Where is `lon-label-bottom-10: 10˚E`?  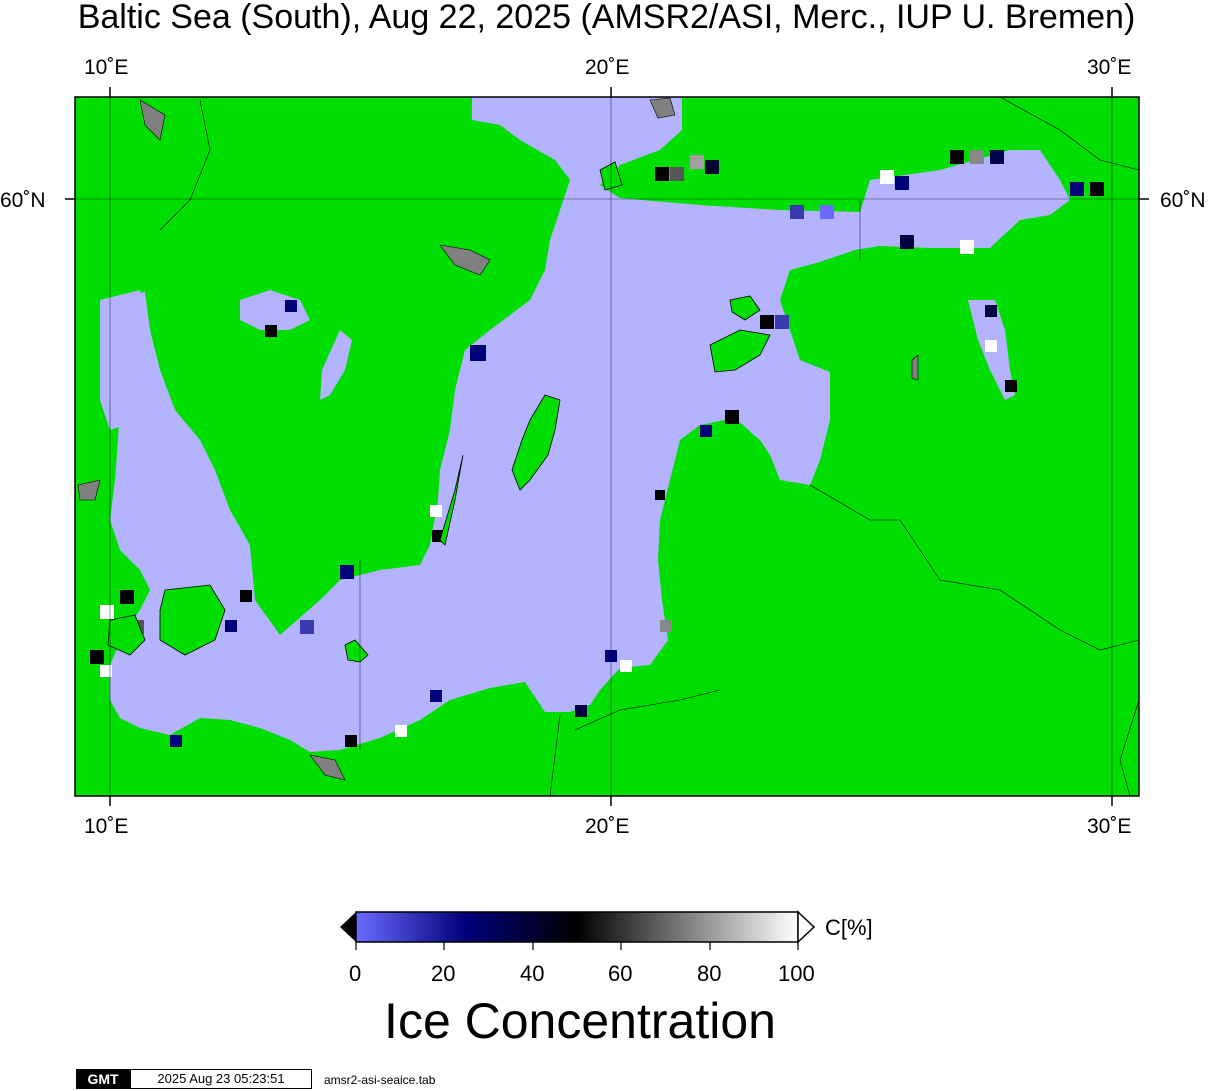 lon-label-bottom-10: 10˚E is located at coordinates (106, 826).